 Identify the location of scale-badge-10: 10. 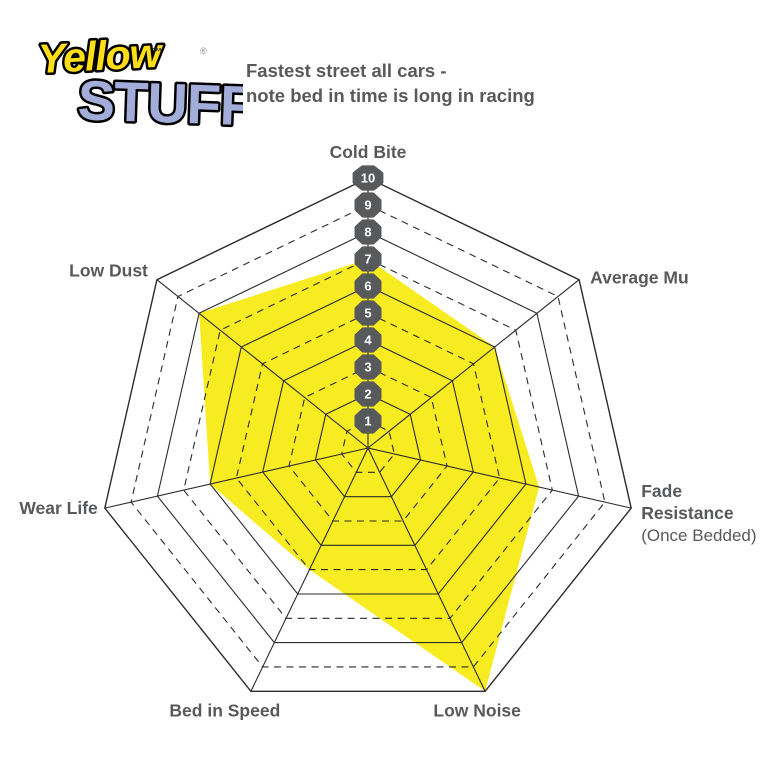
(368, 178).